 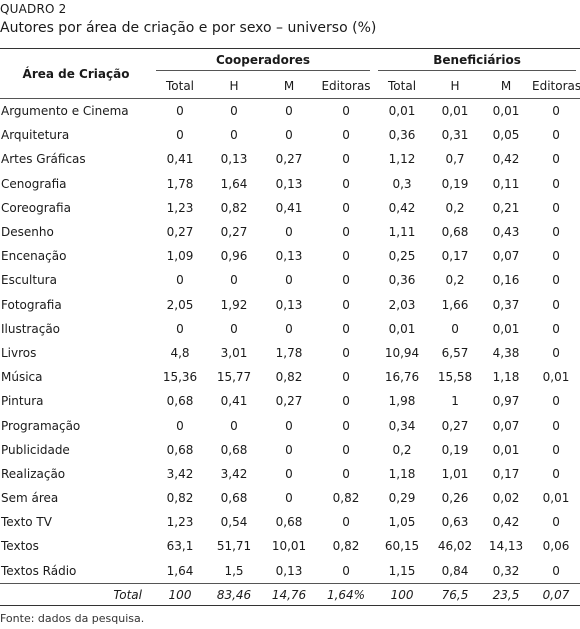 I want to click on value-cell: 1, so click(x=455, y=401).